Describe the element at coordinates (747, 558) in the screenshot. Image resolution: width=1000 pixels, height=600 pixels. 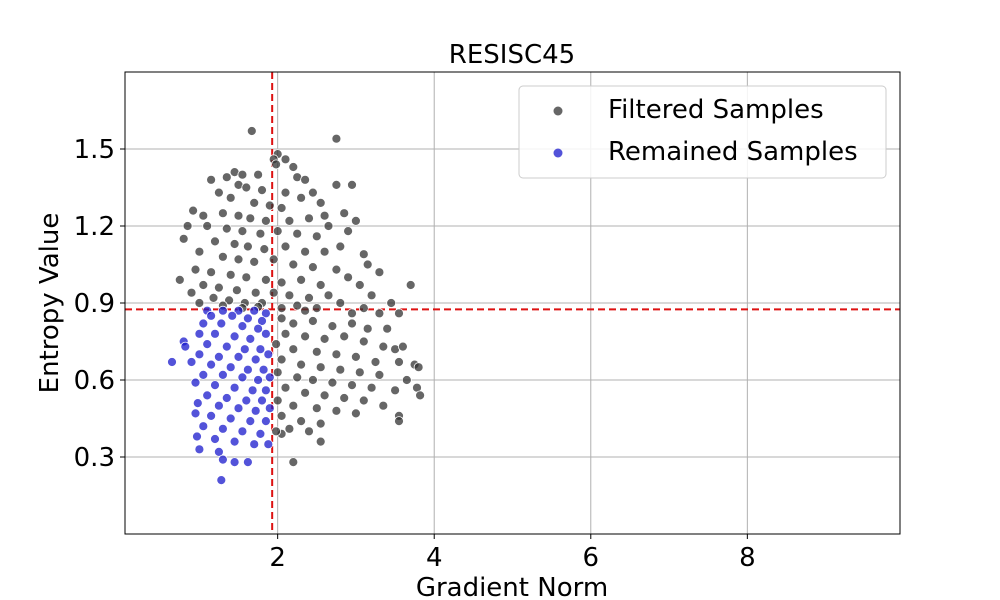
I see `x-tick-label: 8` at that location.